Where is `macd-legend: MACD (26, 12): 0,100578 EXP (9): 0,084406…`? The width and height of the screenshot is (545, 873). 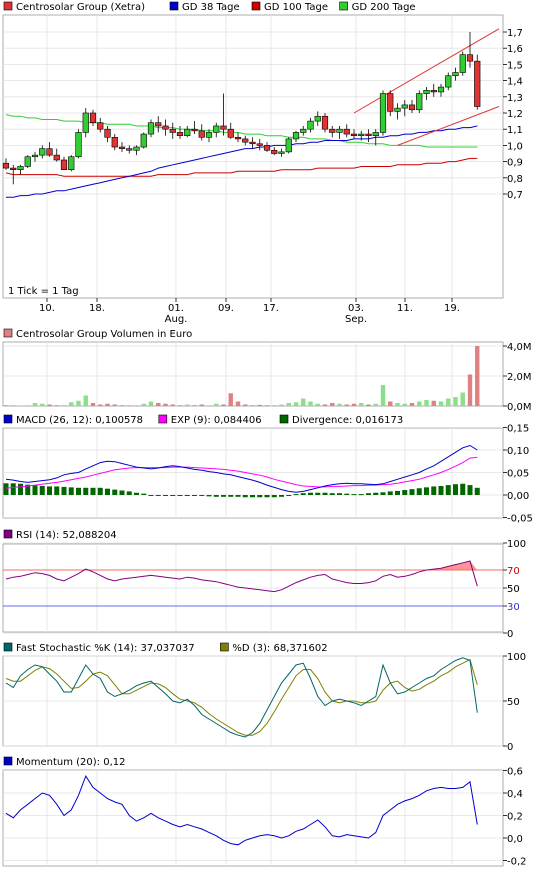
macd-legend: MACD (26, 12): 0,100578 EXP (9): 0,084406… is located at coordinates (203, 420).